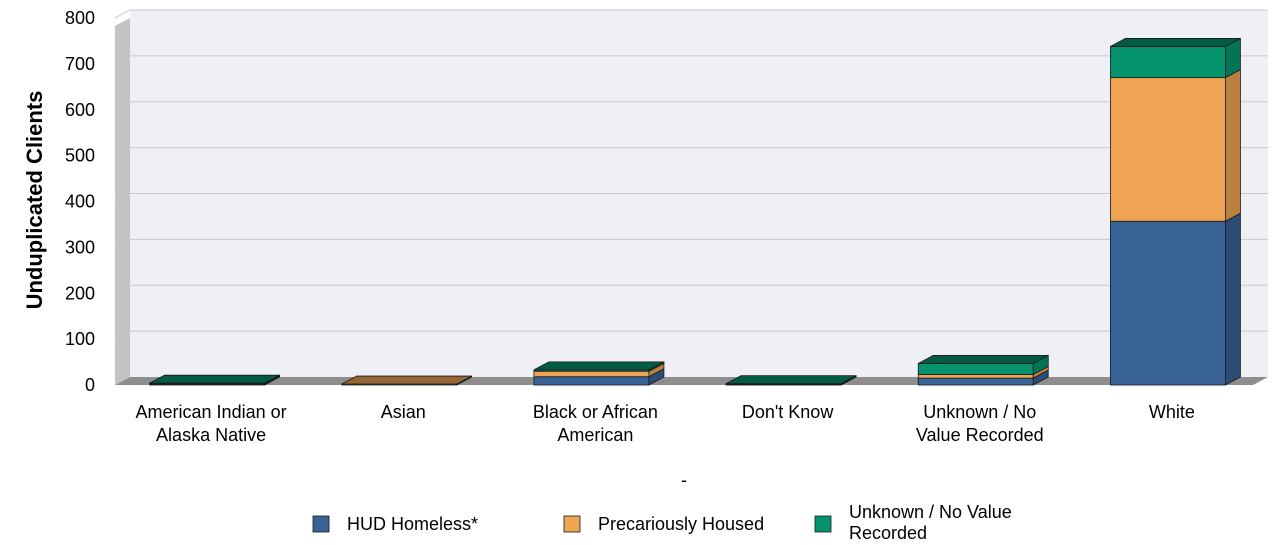 The height and width of the screenshot is (545, 1282). What do you see at coordinates (681, 524) in the screenshot?
I see `legend-label: Precariously Housed` at bounding box center [681, 524].